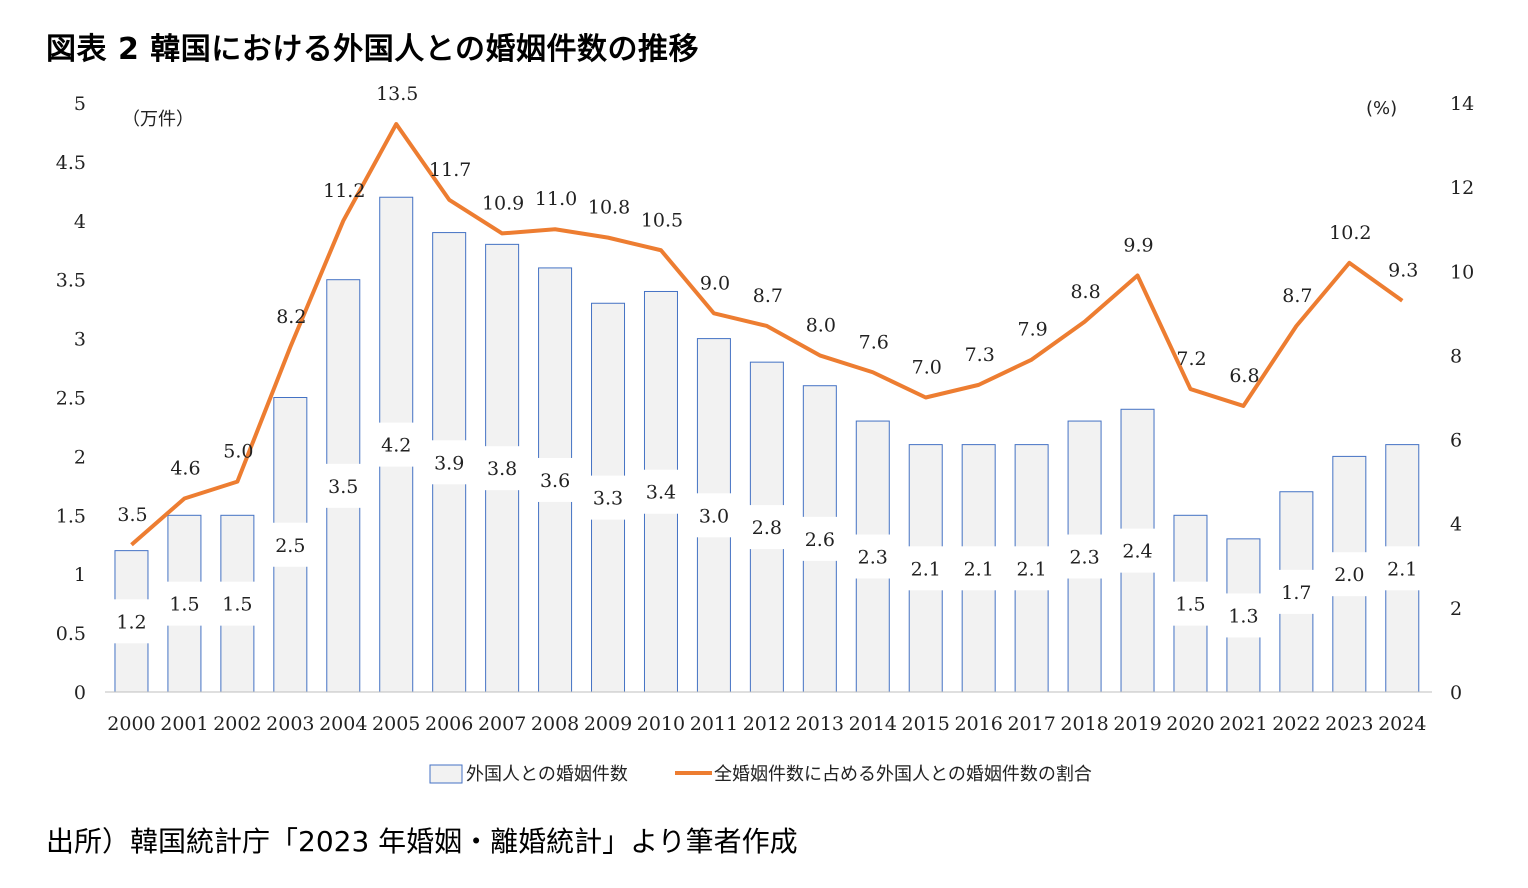 The width and height of the screenshot is (1528, 888). I want to click on bar-data-label: 1.3, so click(1243, 616).